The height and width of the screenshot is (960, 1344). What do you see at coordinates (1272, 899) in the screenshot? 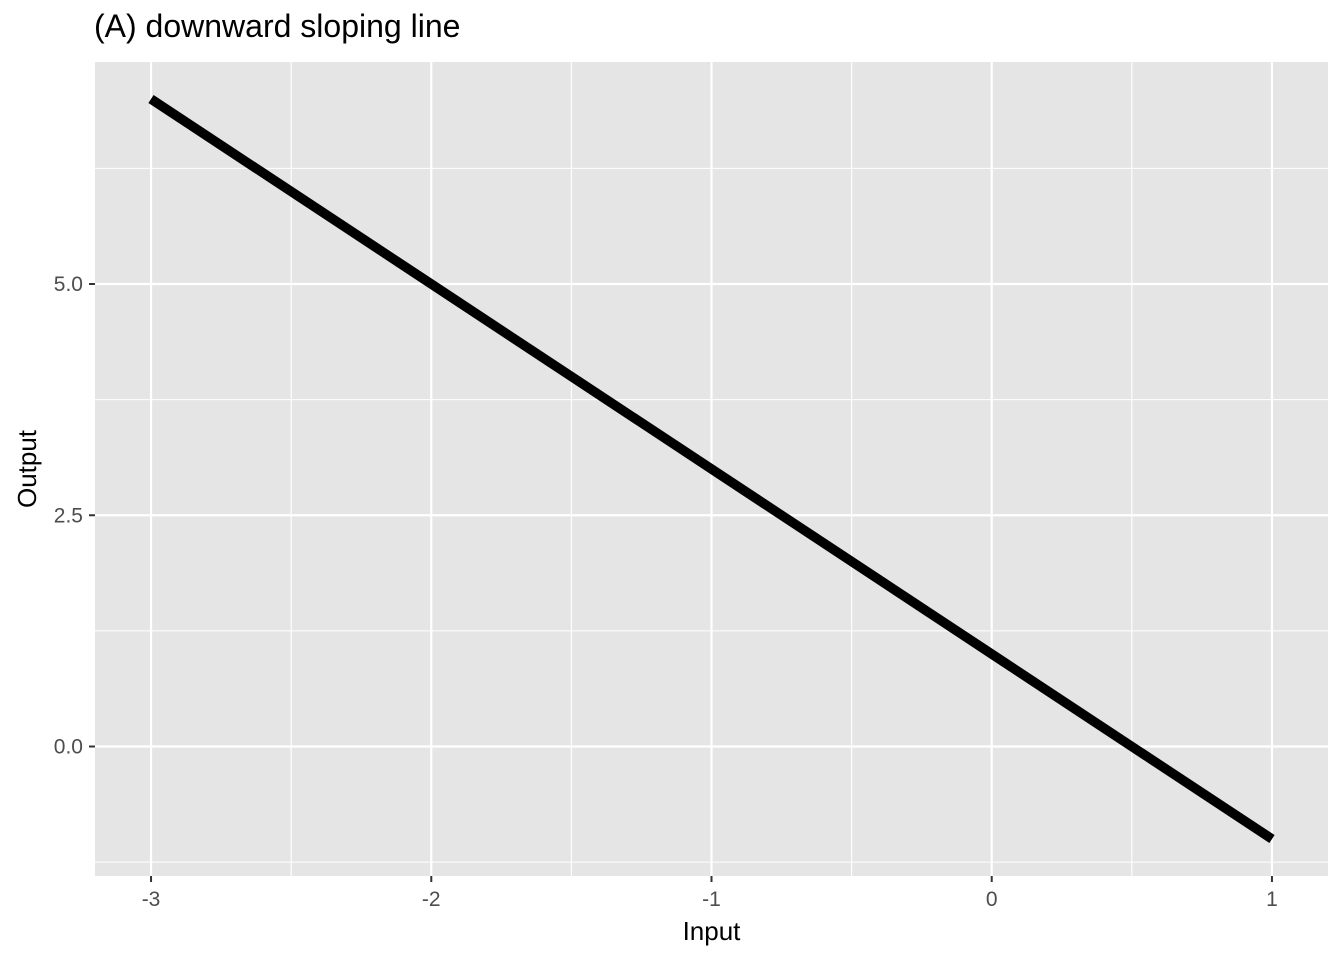
I see `x-tick-label: 1` at bounding box center [1272, 899].